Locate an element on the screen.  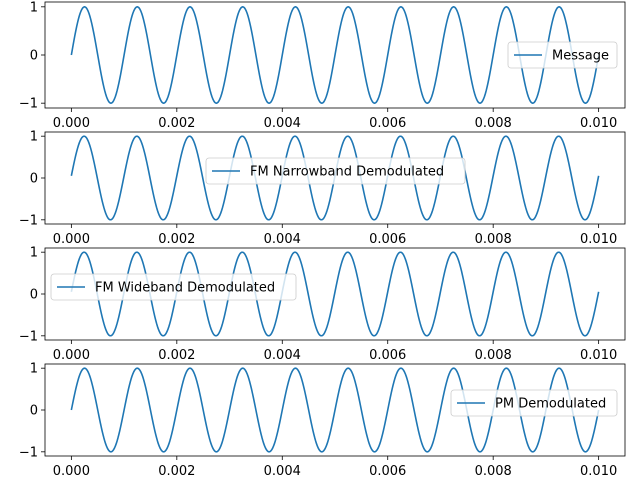
legend-label: FM Wideband Demodulated is located at coordinates (185, 288).